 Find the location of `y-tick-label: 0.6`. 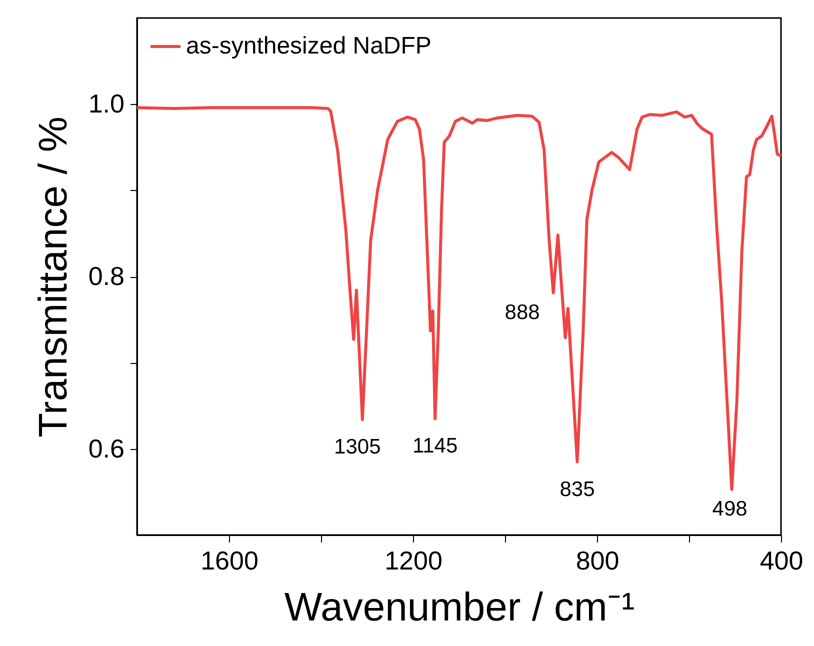

y-tick-label: 0.6 is located at coordinates (106, 448).